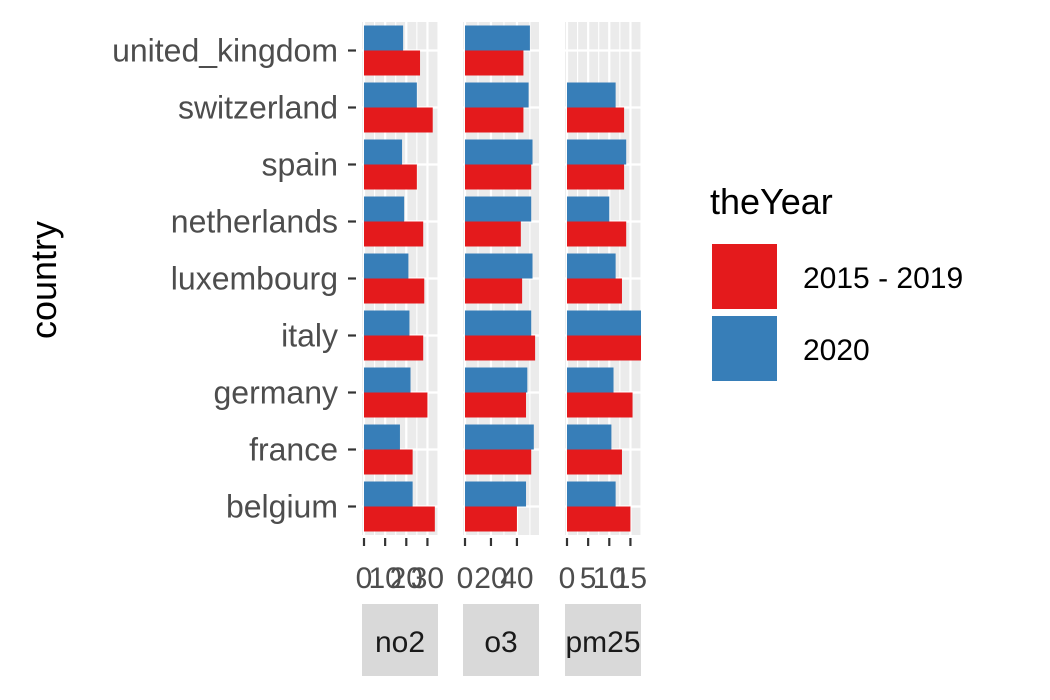 The image size is (1050, 700). What do you see at coordinates (386, 266) in the screenshot?
I see `bar-no2-luxembourg-2020` at bounding box center [386, 266].